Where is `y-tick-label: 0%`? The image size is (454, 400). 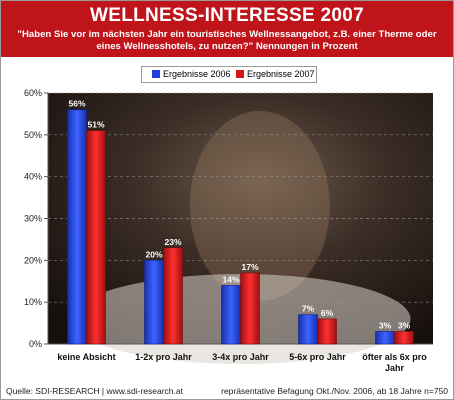 y-tick-label: 0% is located at coordinates (35, 344).